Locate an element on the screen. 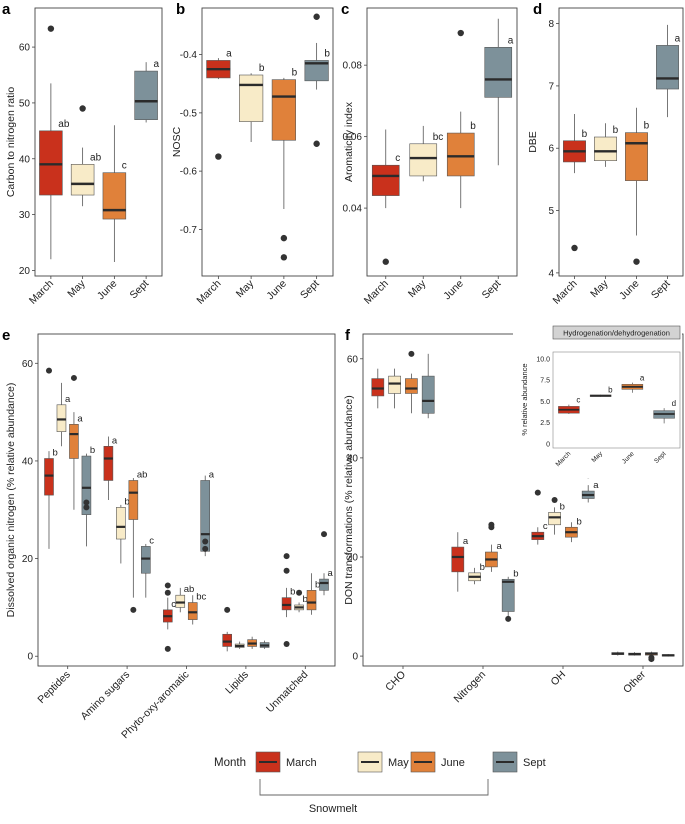  y-axis-label: Carbon to nitrogen ratio is located at coordinates (11, 142).